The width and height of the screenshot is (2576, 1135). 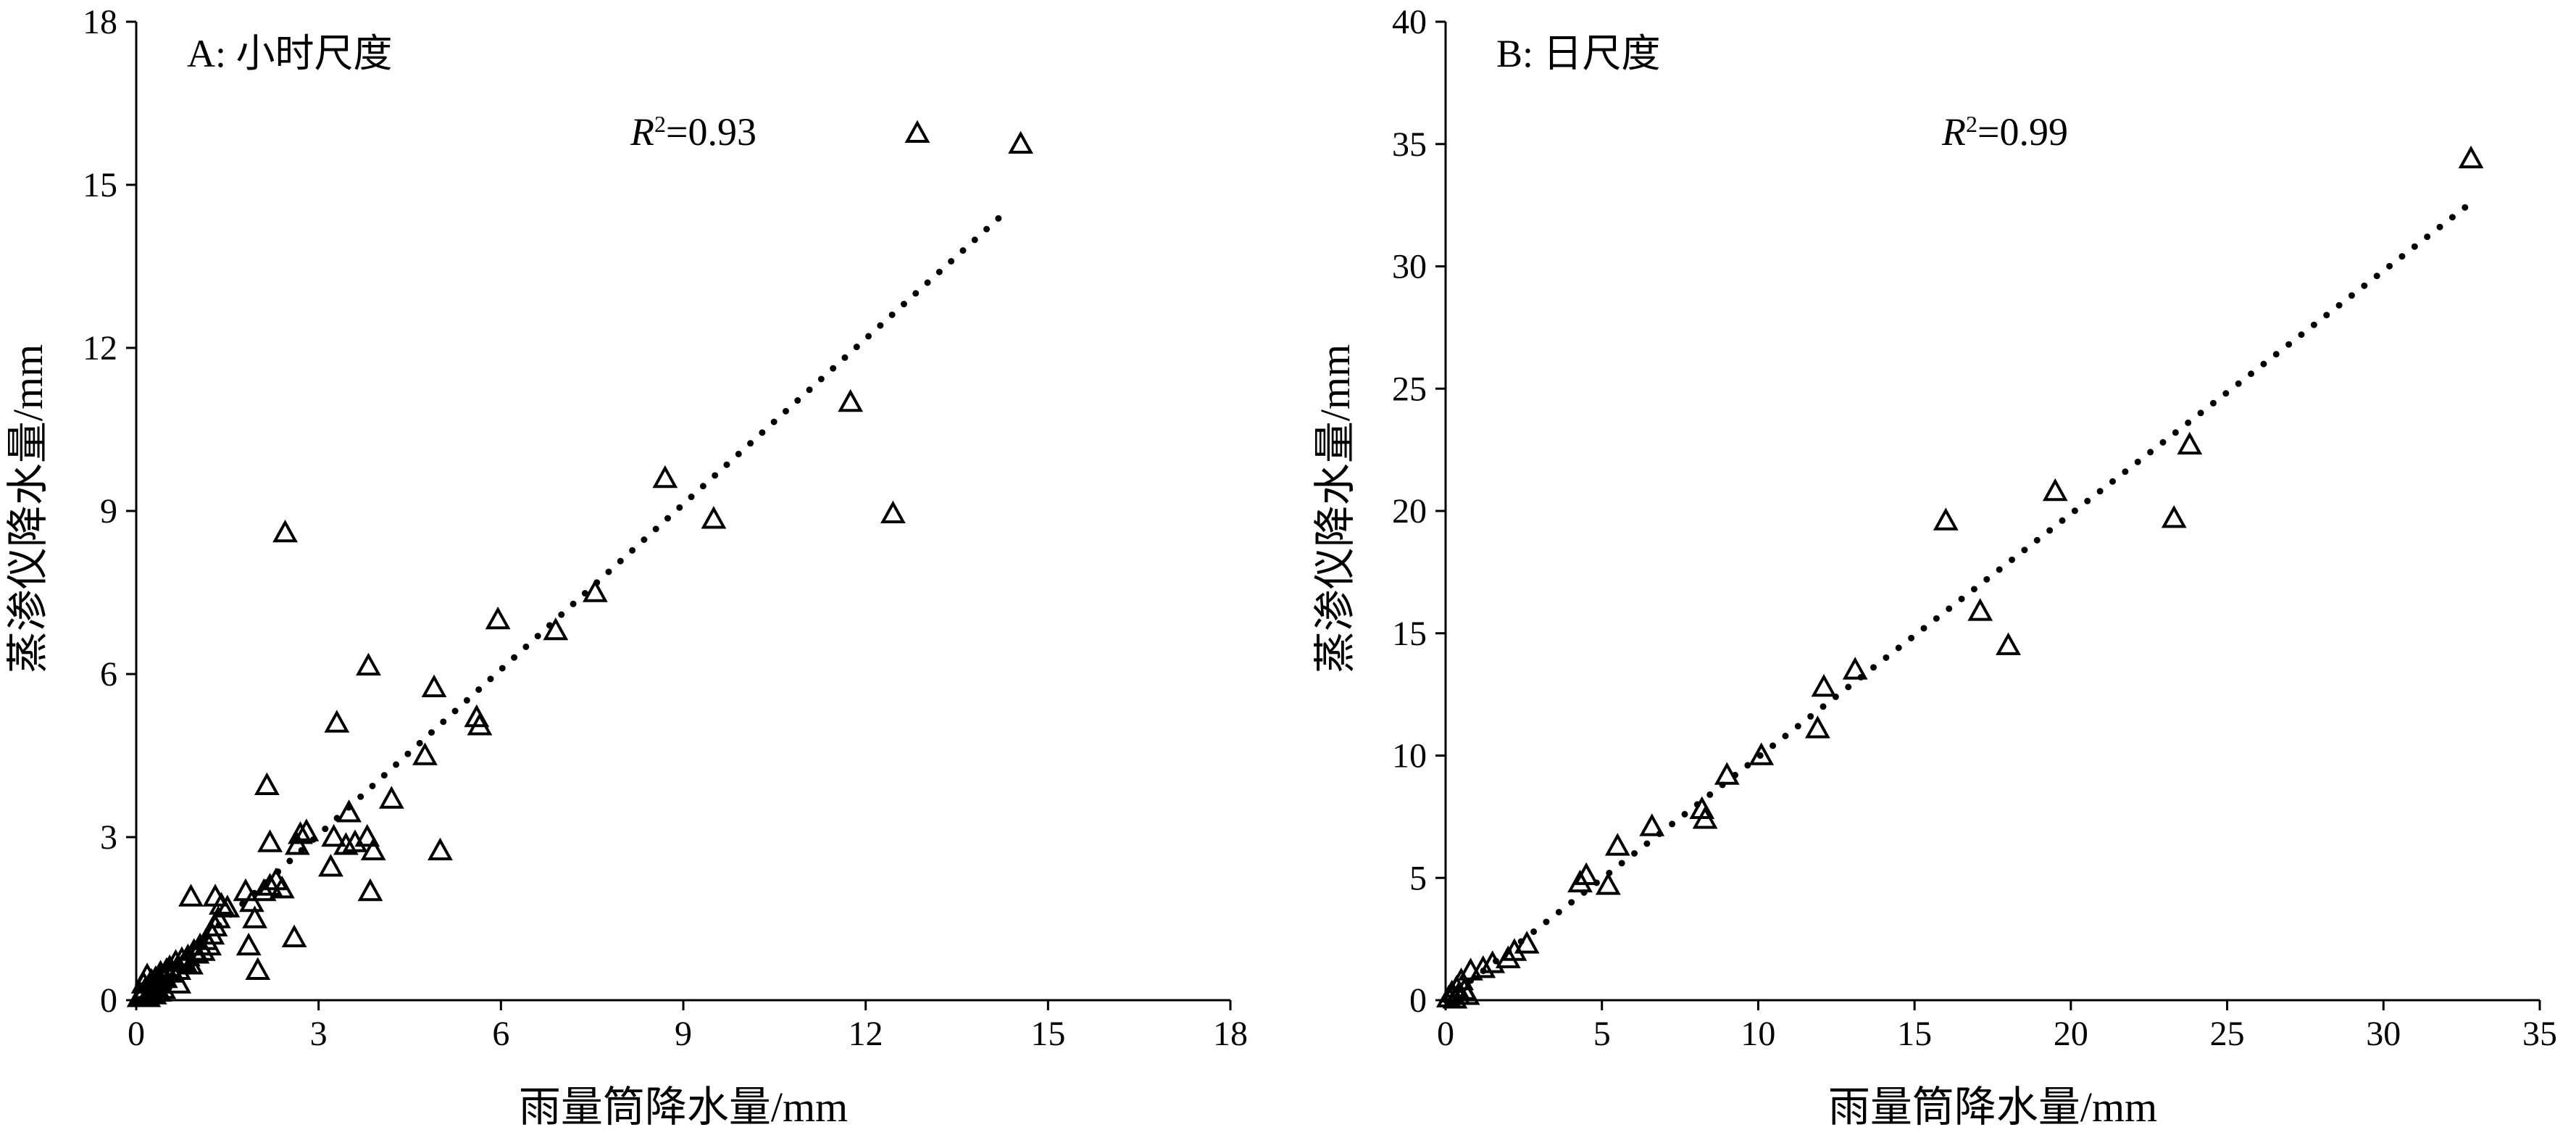 I want to click on panel-title: A: 小时尺度, so click(x=290, y=53).